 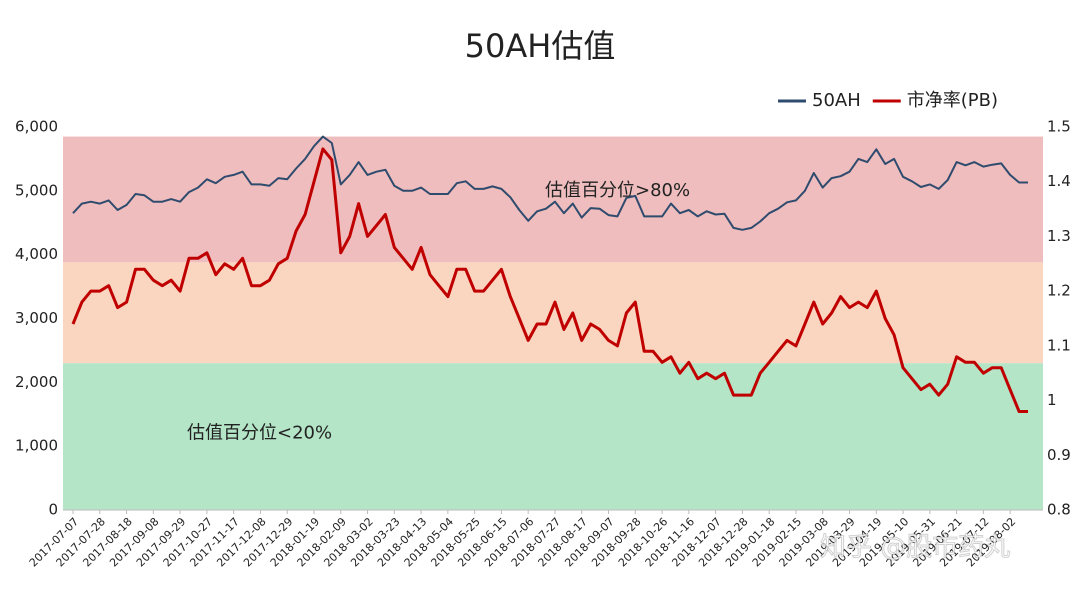 What do you see at coordinates (36, 382) in the screenshot?
I see `y-tick-label: 2,000` at bounding box center [36, 382].